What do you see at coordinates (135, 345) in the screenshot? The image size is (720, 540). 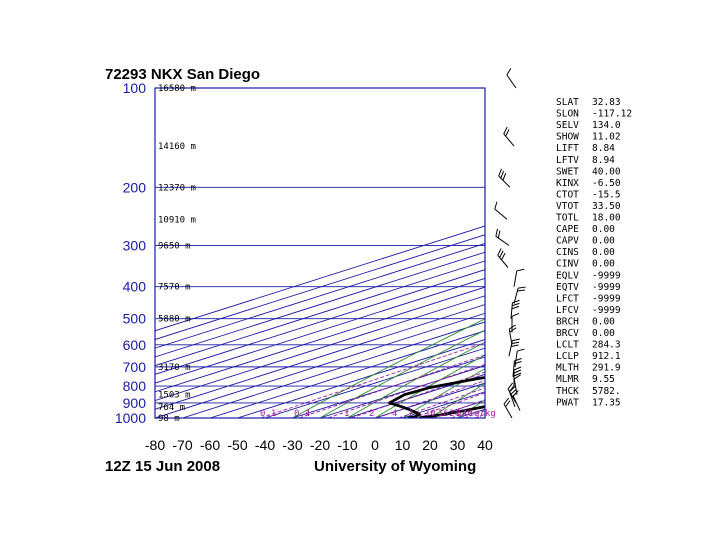 I see `pressure-tick-label: 600` at bounding box center [135, 345].